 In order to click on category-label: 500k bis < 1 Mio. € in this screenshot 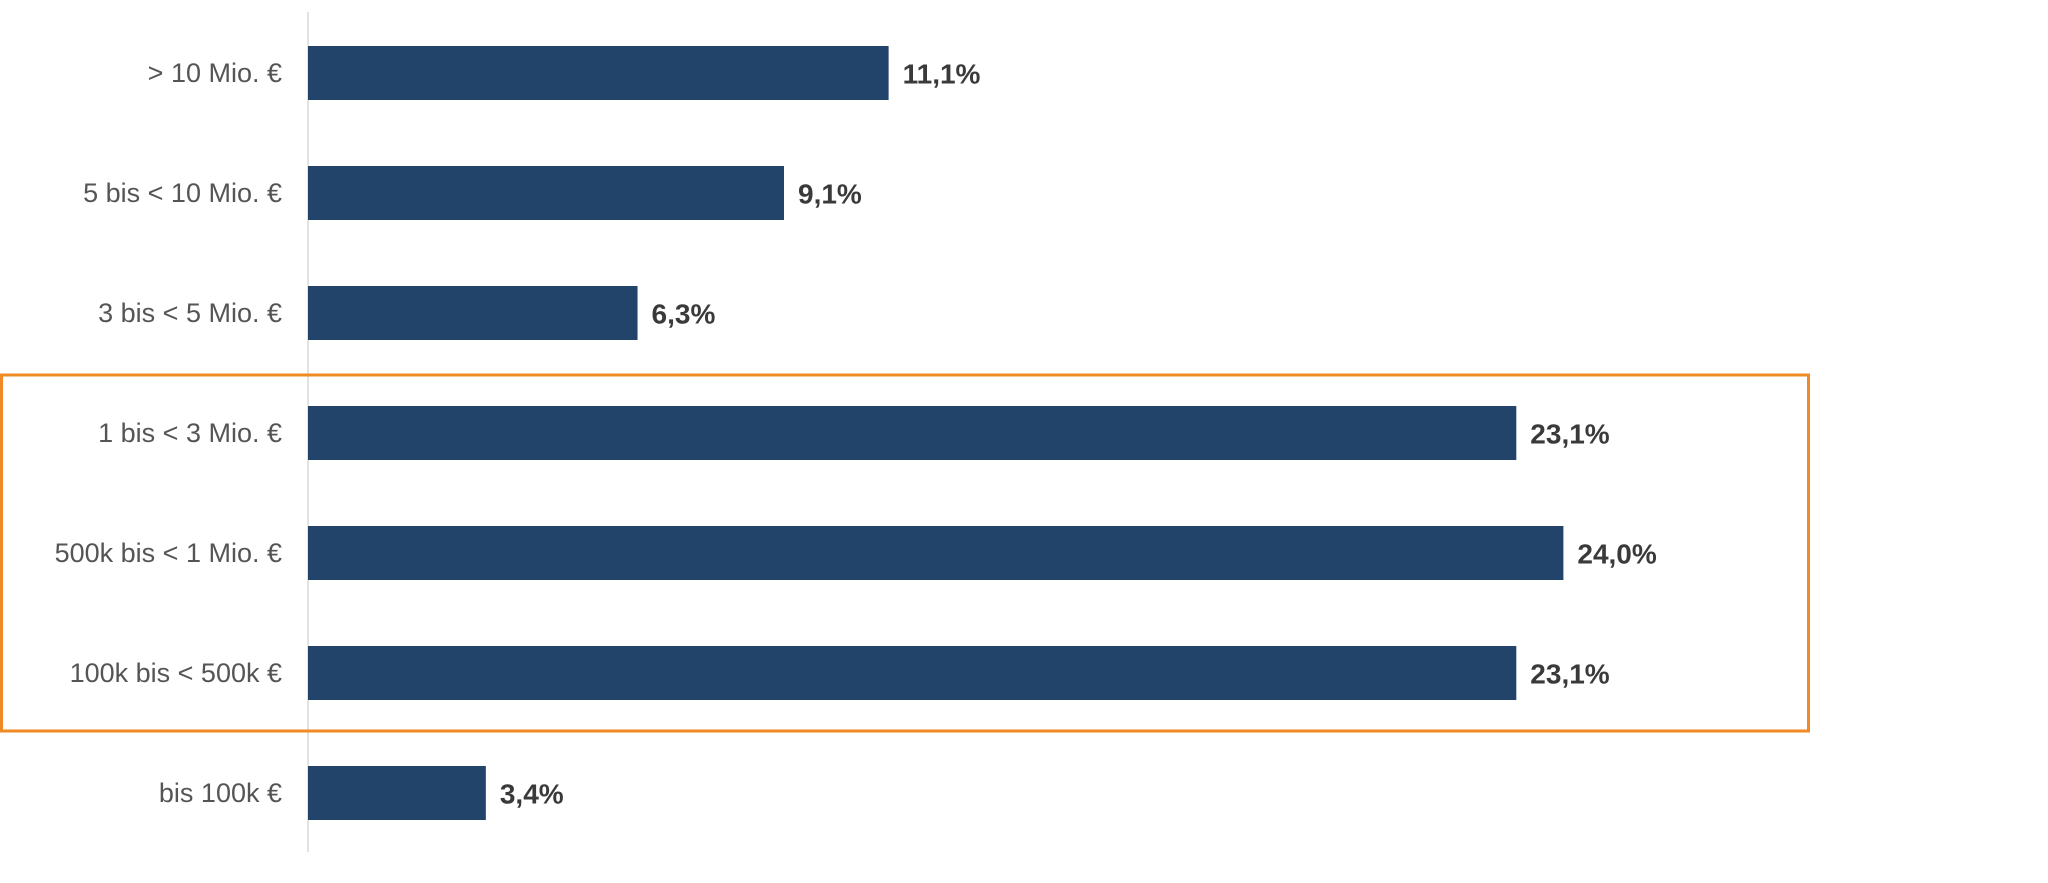, I will do `click(168, 553)`.